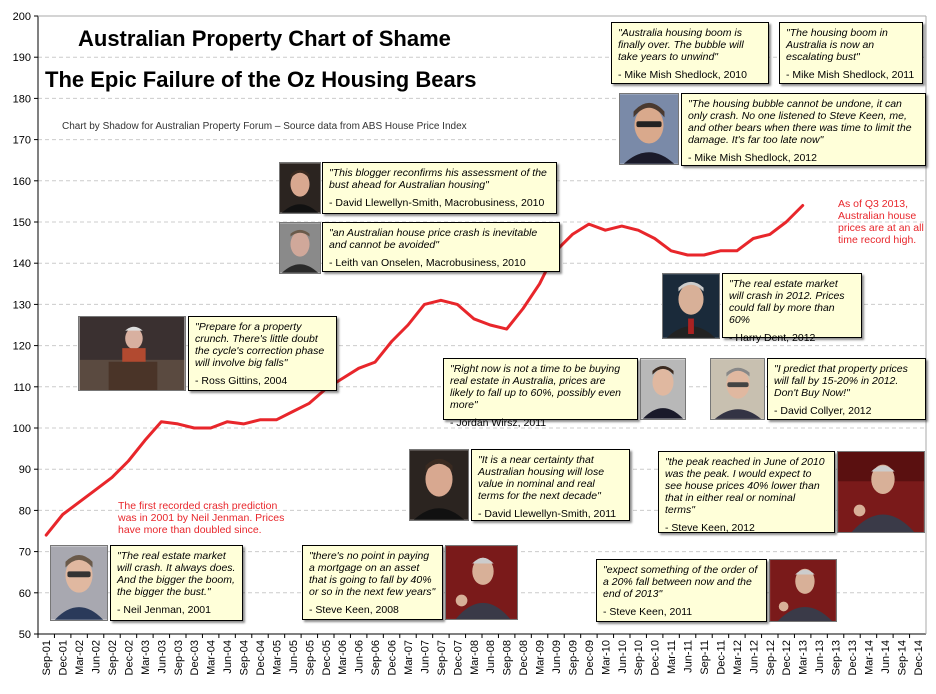 This screenshot has width=936, height=694. What do you see at coordinates (22, 58) in the screenshot?
I see `y-tick-label: 190` at bounding box center [22, 58].